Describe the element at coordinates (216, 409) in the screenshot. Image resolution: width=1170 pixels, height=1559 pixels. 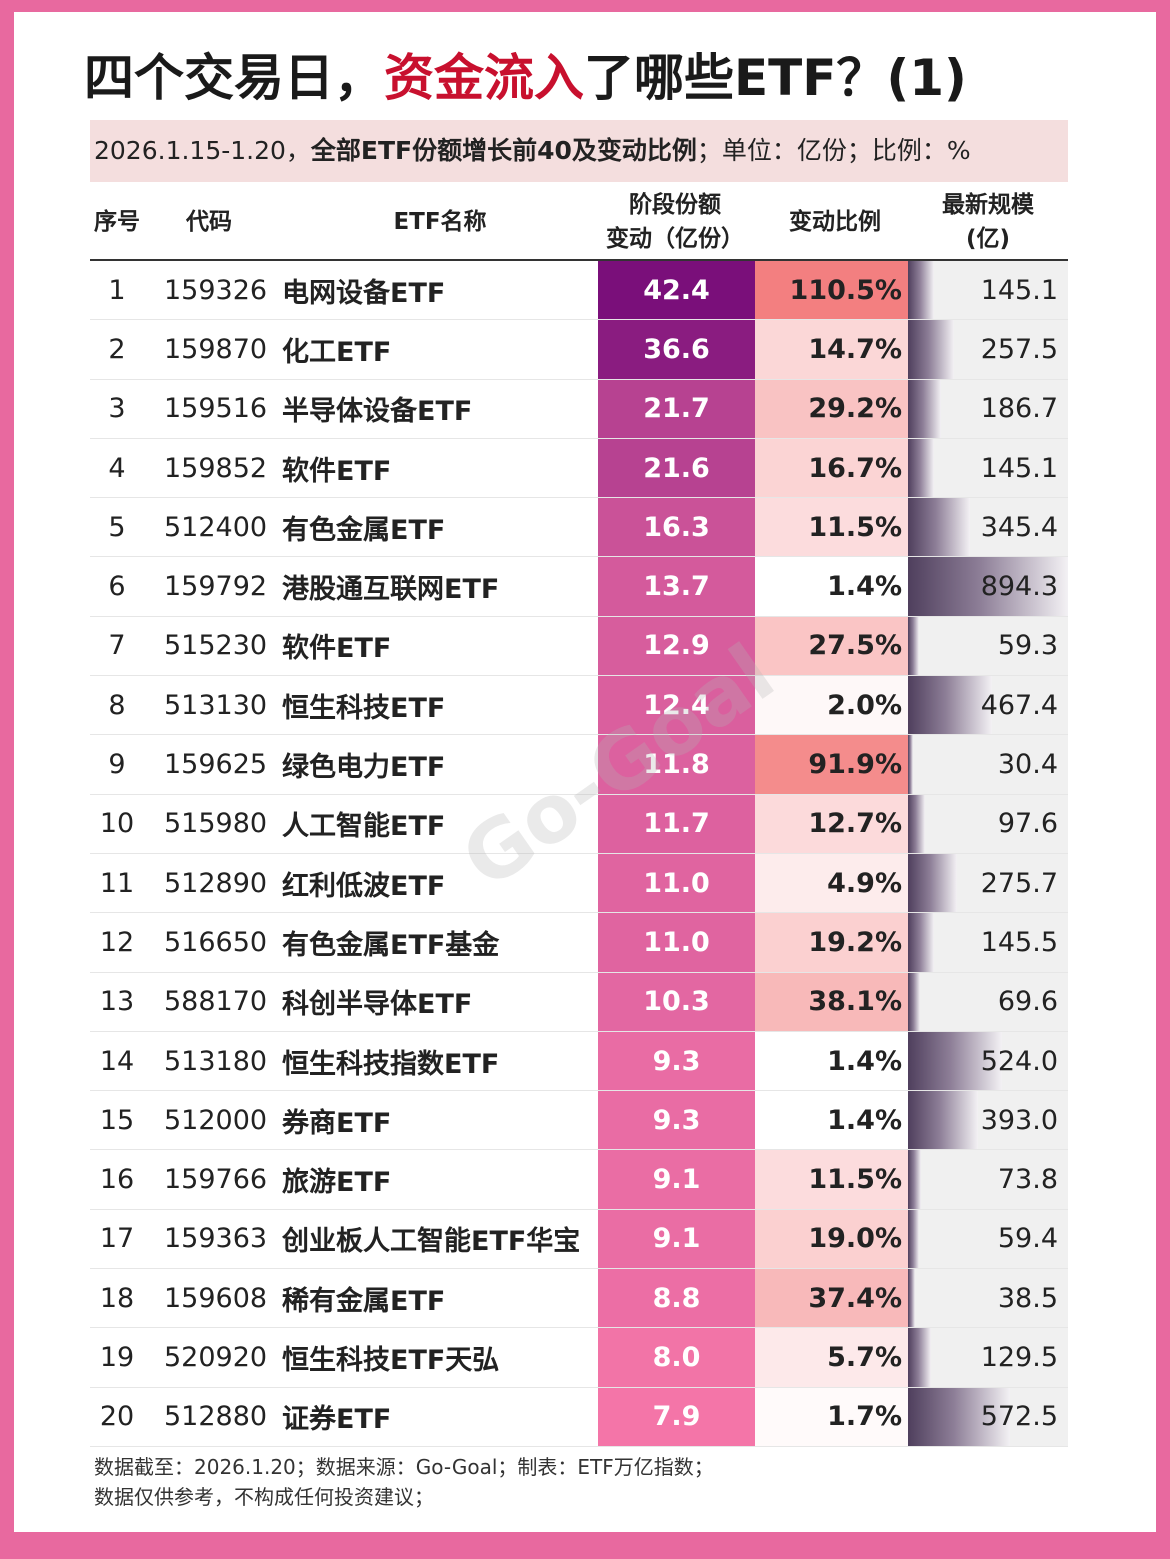
I see `etf-code: 159516` at that location.